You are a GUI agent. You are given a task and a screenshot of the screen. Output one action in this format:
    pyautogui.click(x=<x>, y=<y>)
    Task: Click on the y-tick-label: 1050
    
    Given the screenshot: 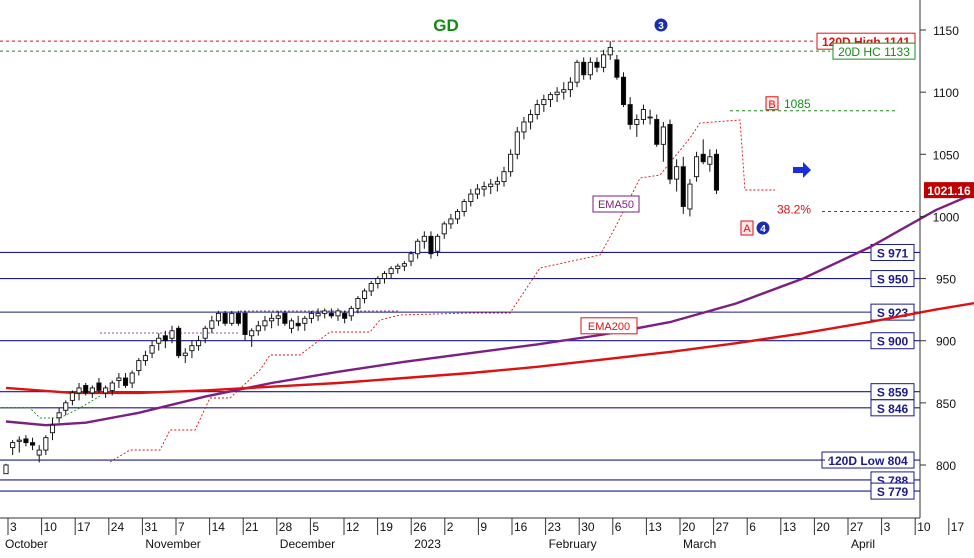 What is the action you would take?
    pyautogui.click(x=946, y=155)
    